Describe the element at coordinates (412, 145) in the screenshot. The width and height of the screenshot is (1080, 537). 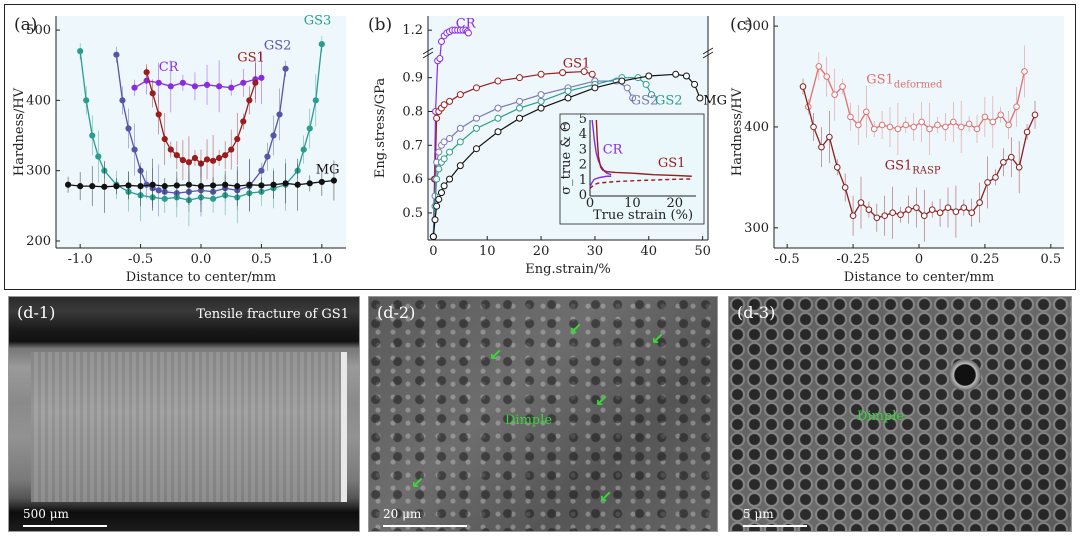
I see `y-tick-label: 0.7` at that location.